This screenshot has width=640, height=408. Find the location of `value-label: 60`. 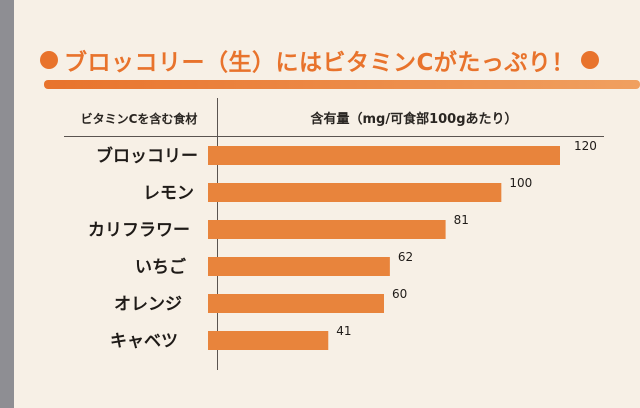

value-label: 60 is located at coordinates (399, 294).